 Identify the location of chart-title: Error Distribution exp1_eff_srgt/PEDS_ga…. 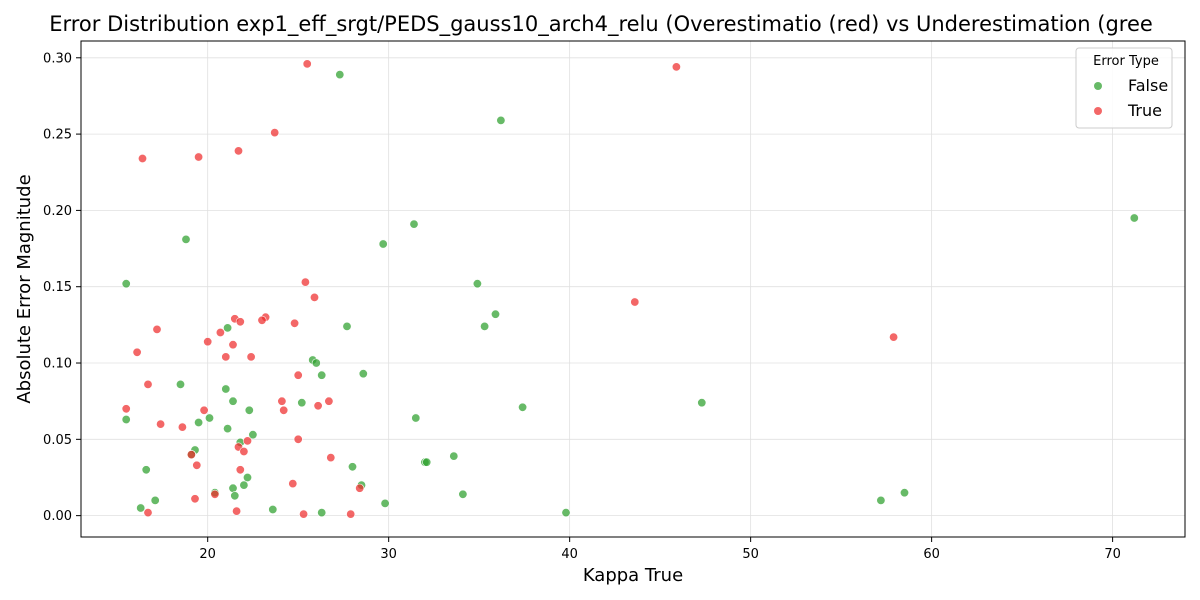
(601, 24).